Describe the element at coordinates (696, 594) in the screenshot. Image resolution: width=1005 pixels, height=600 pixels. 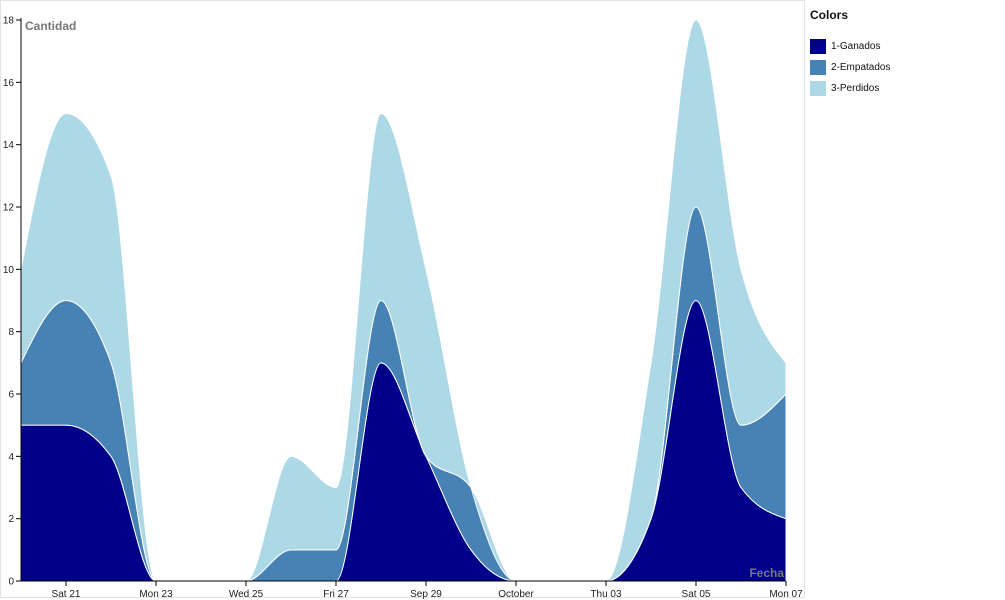
I see `x-tick-label: Sat 05` at that location.